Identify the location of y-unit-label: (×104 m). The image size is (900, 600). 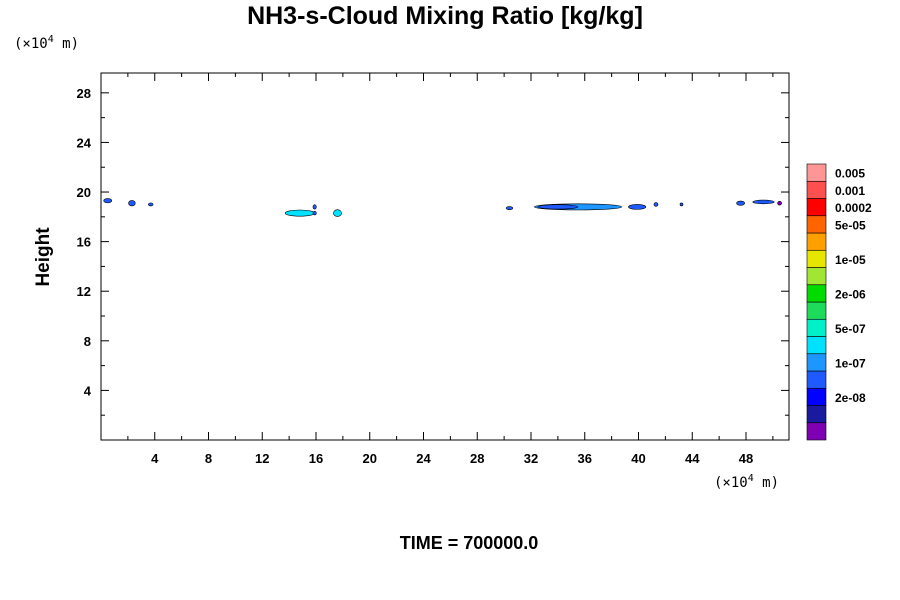
(46, 43).